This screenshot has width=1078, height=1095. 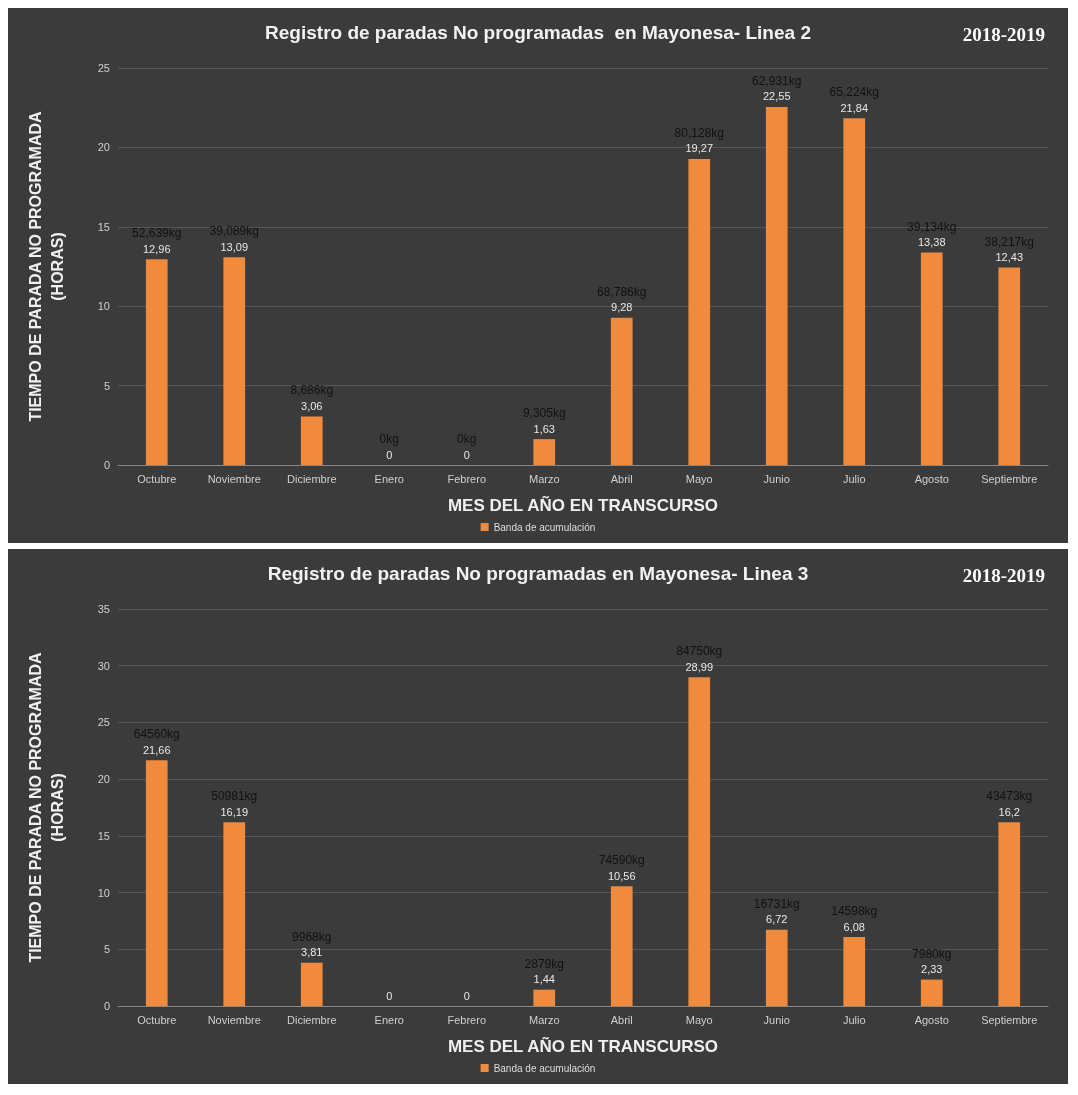 What do you see at coordinates (312, 405) in the screenshot?
I see `data-label: 3,06` at bounding box center [312, 405].